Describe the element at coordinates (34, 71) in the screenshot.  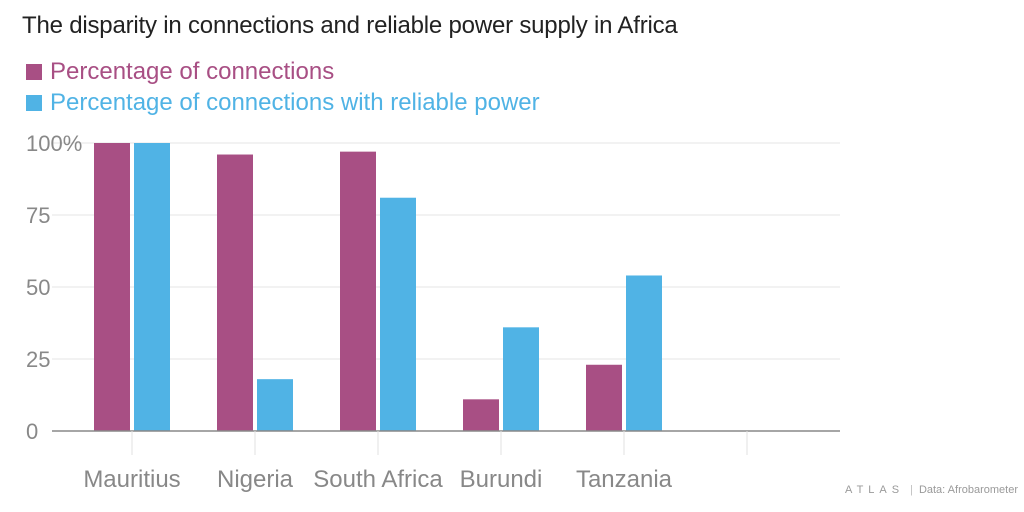
I see `legend-swatch-connections` at that location.